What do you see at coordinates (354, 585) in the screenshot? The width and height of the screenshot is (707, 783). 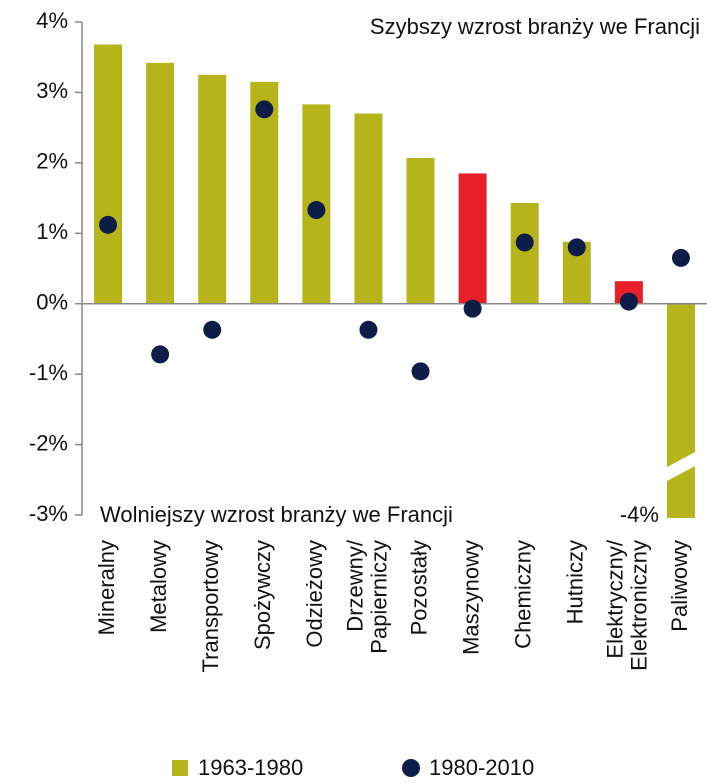 I see `x-tick-label: Drzewny/` at bounding box center [354, 585].